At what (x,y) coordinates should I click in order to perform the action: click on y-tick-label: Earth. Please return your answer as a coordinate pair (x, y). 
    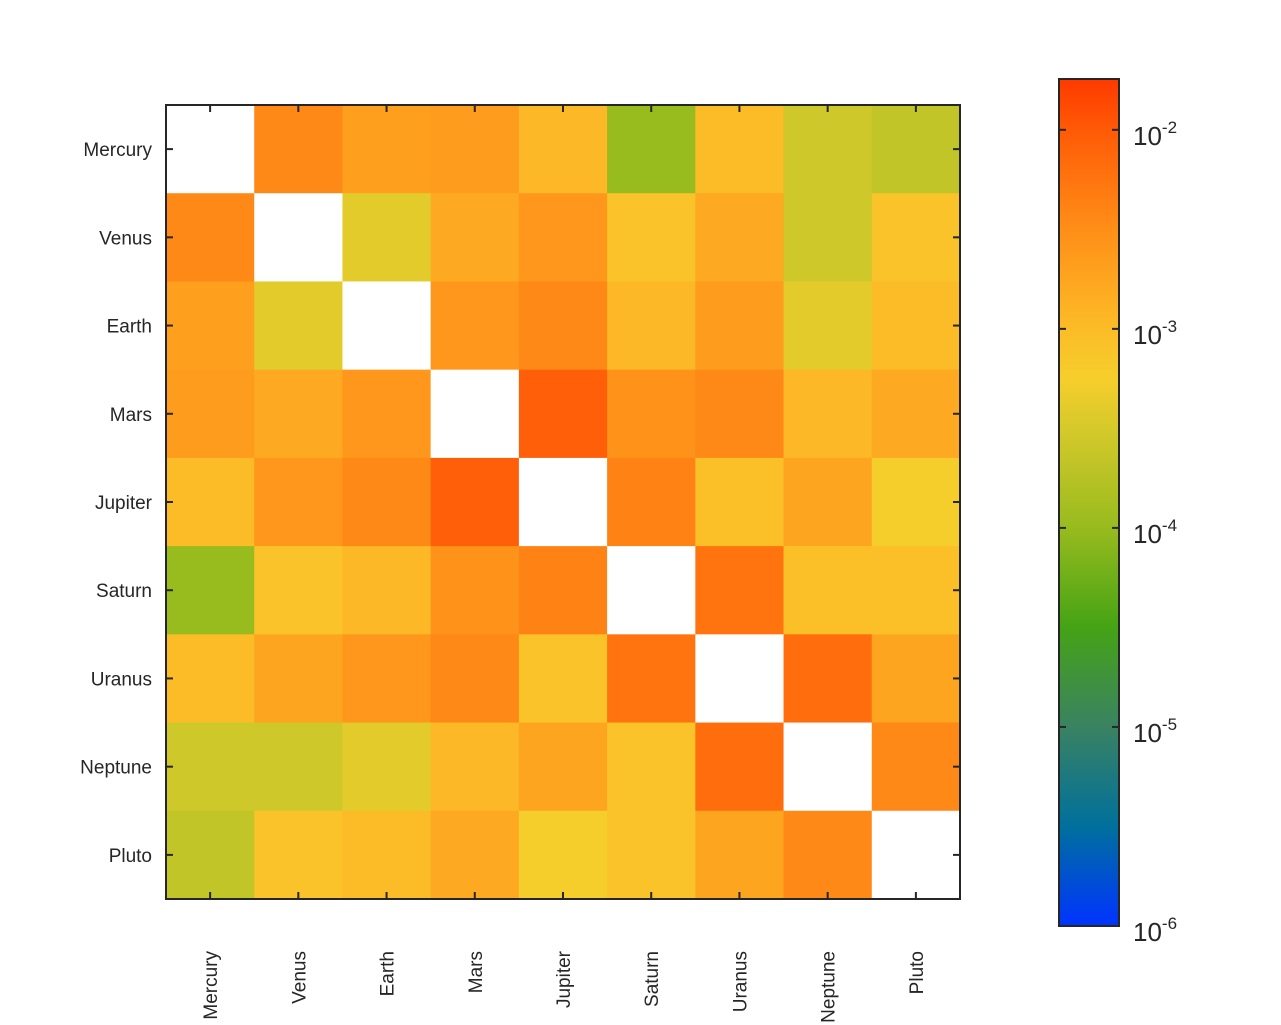
    Looking at the image, I should click on (129, 327).